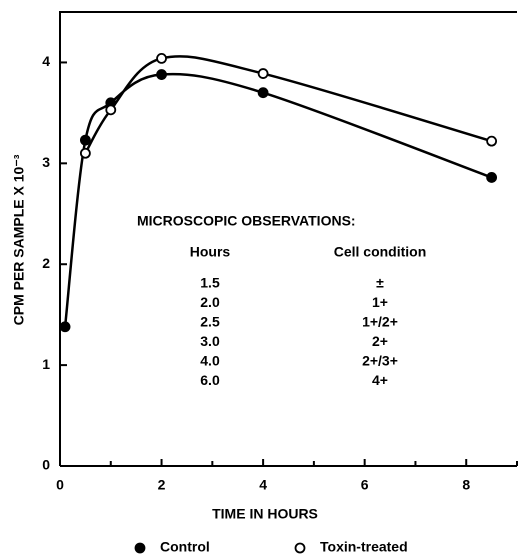  Describe the element at coordinates (380, 283) in the screenshot. I see `inset-cell: ±` at that location.